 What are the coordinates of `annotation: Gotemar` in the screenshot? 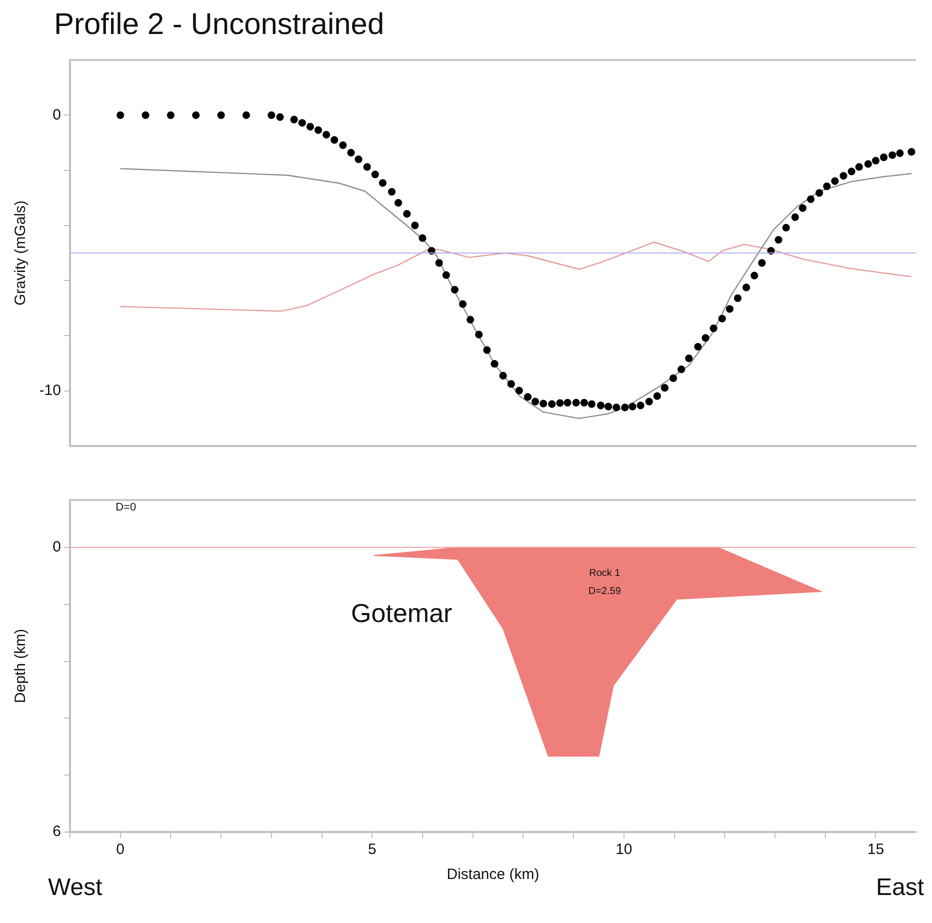 It's located at (402, 613).